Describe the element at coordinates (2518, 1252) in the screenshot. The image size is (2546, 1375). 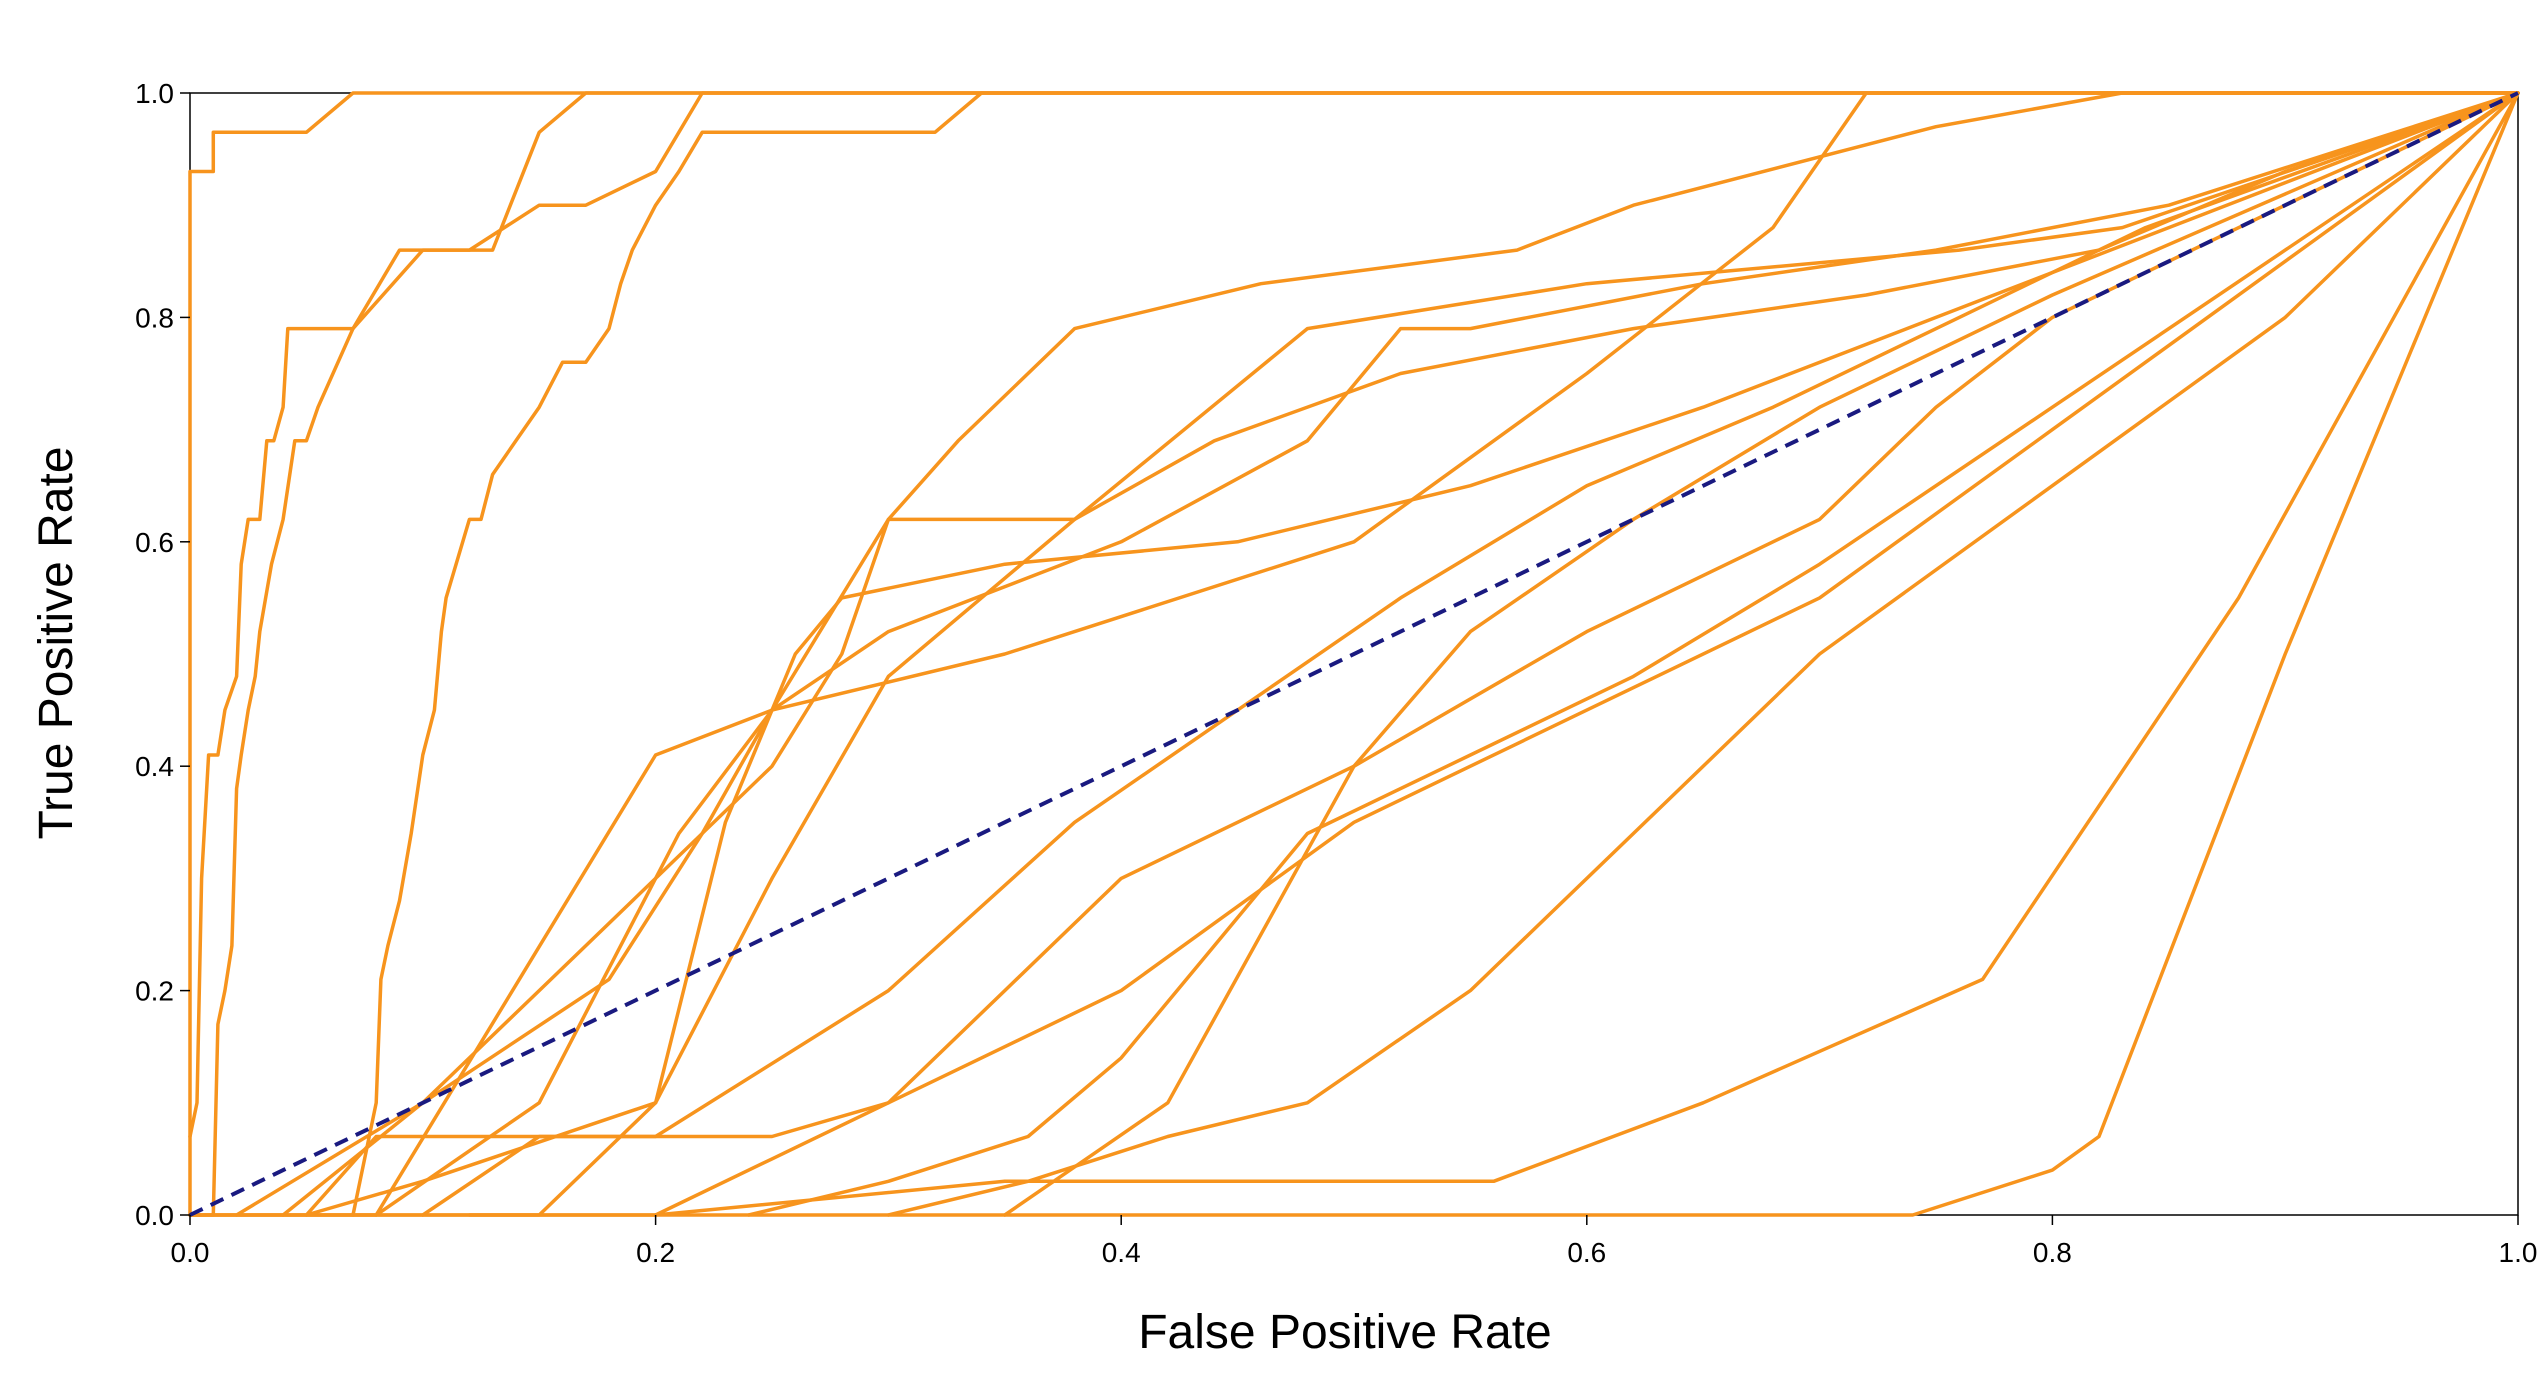
I see `x-tick-label: 1.0` at that location.